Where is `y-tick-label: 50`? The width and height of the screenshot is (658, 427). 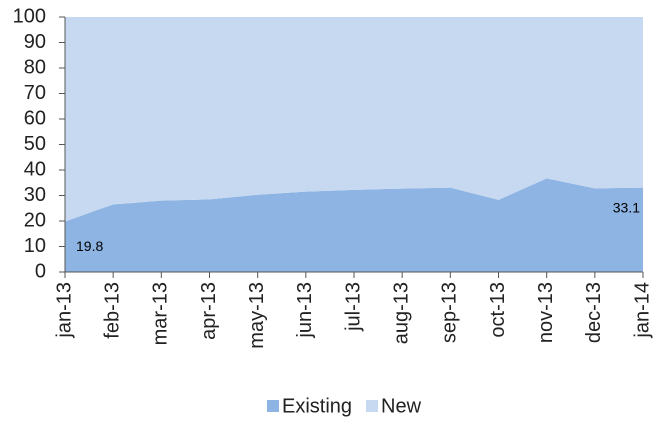 y-tick-label: 50 is located at coordinates (35, 144).